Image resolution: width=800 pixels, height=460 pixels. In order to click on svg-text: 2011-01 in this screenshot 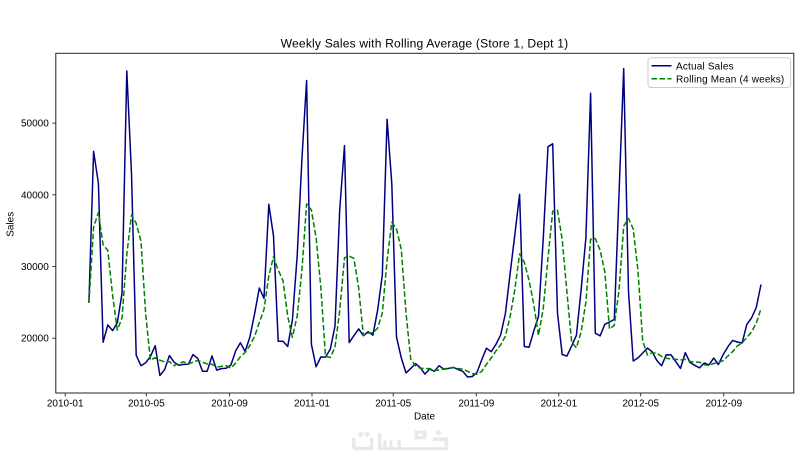, I will do `click(312, 404)`.